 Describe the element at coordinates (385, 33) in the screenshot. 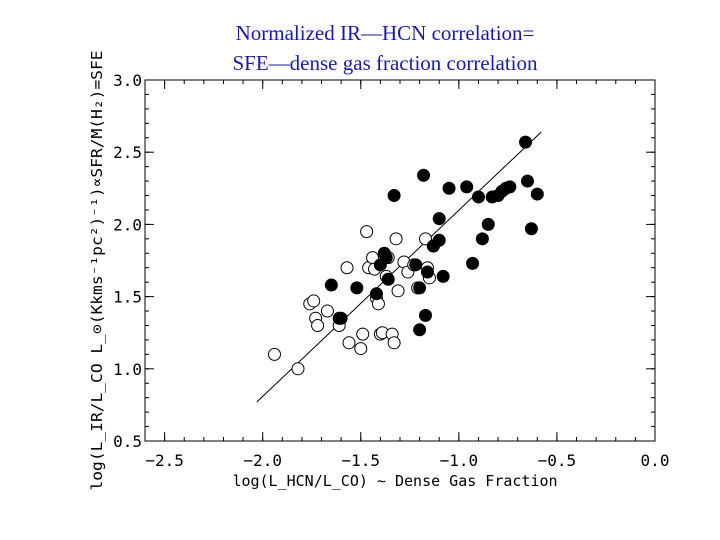

I see `chart-title-line-1: Normalized IR—HCN correlation=` at that location.